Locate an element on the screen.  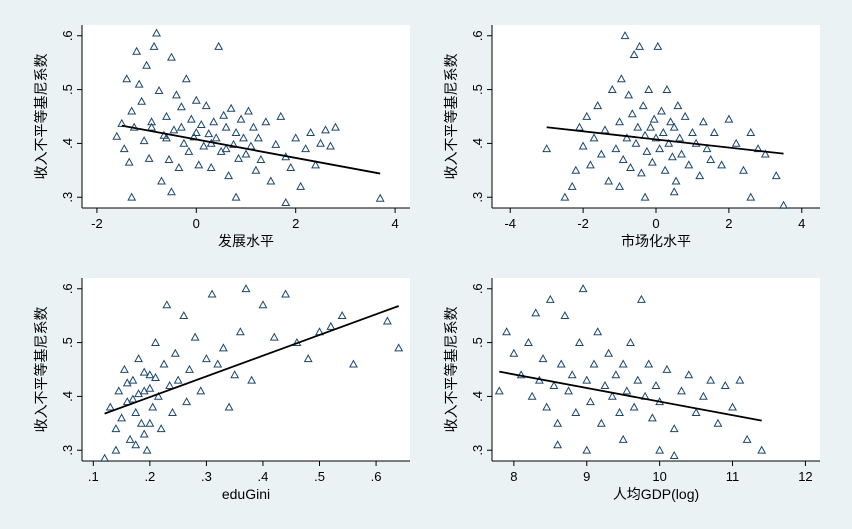
fit-line is located at coordinates (630, 396).